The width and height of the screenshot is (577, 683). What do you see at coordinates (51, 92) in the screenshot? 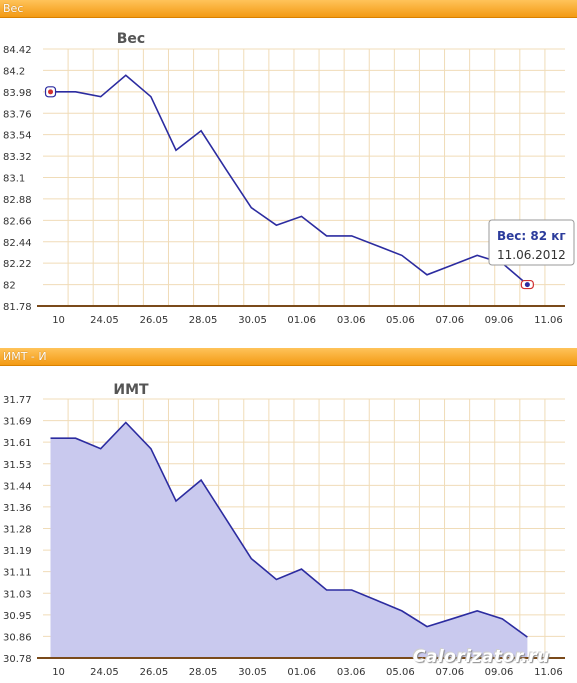
I see `start-point-dot` at bounding box center [51, 92].